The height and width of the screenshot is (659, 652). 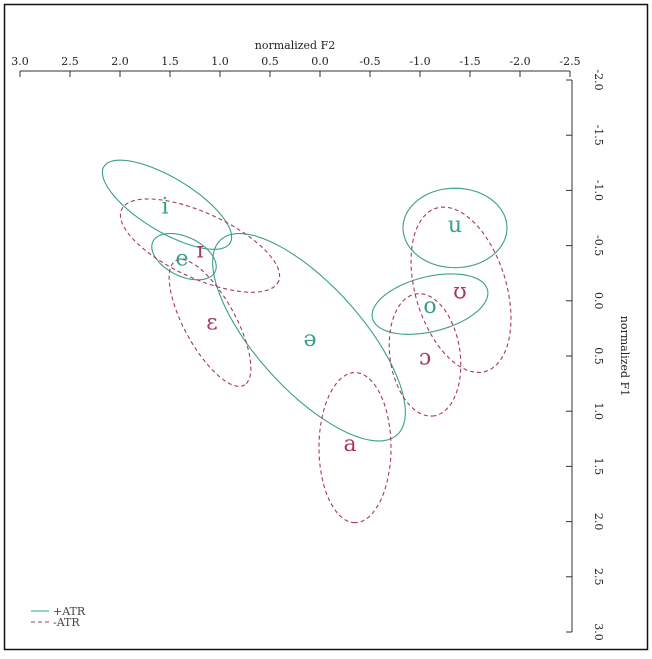 I want to click on ellipse-o-plus, so click(x=430, y=304).